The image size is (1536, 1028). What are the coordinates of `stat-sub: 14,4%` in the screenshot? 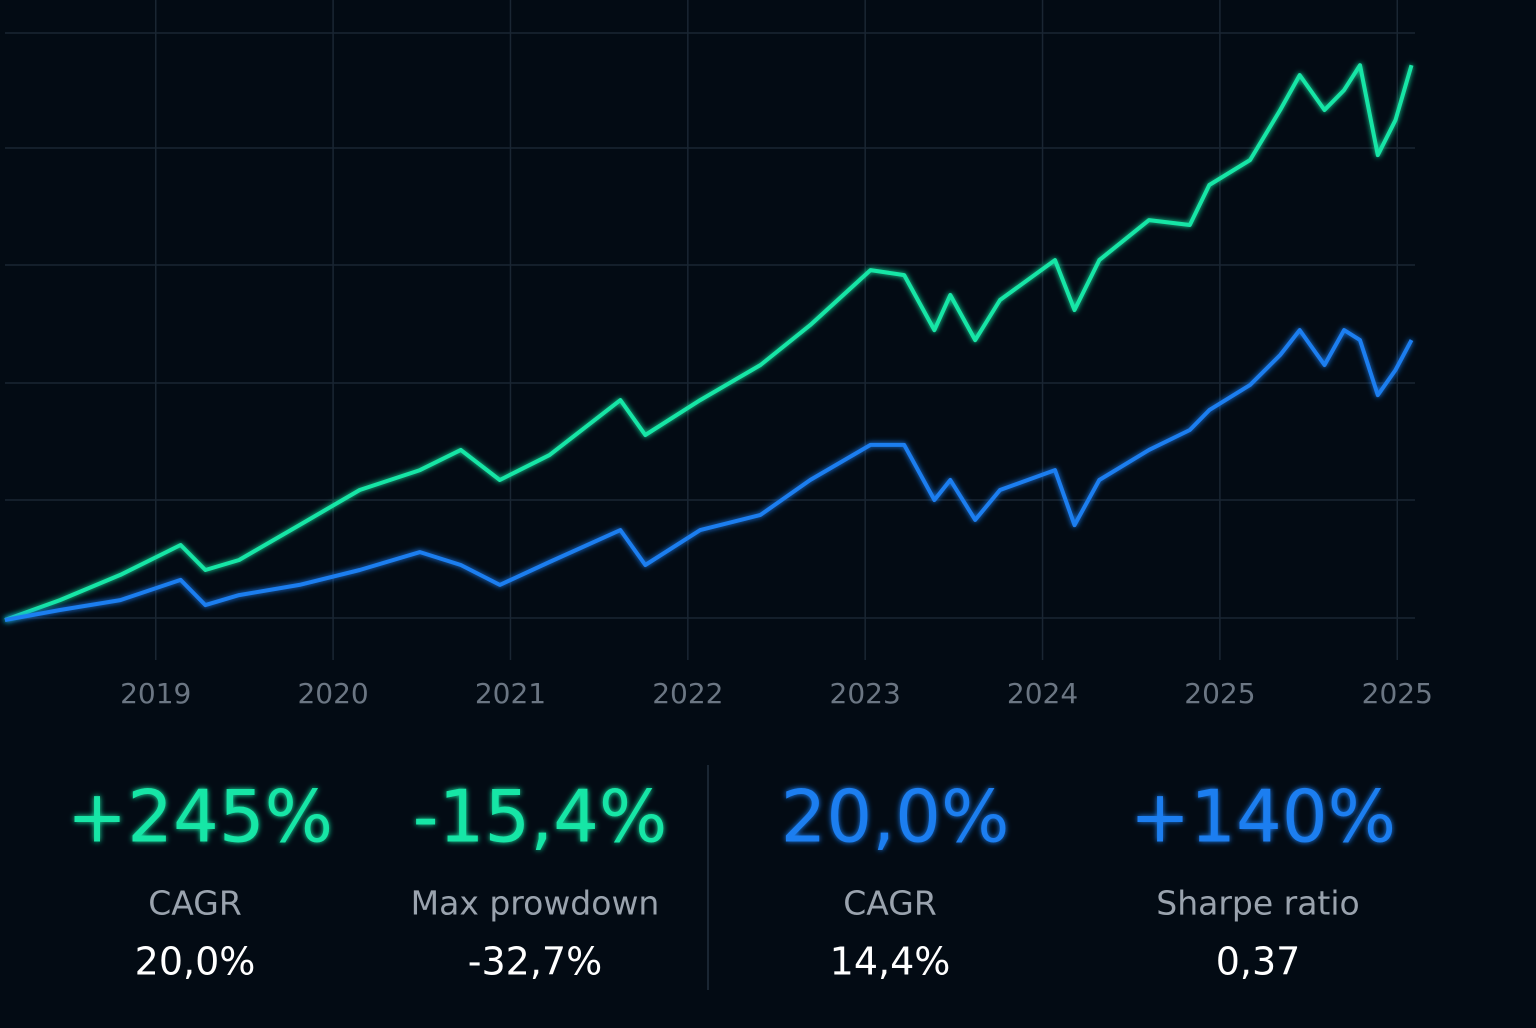 It's located at (890, 962).